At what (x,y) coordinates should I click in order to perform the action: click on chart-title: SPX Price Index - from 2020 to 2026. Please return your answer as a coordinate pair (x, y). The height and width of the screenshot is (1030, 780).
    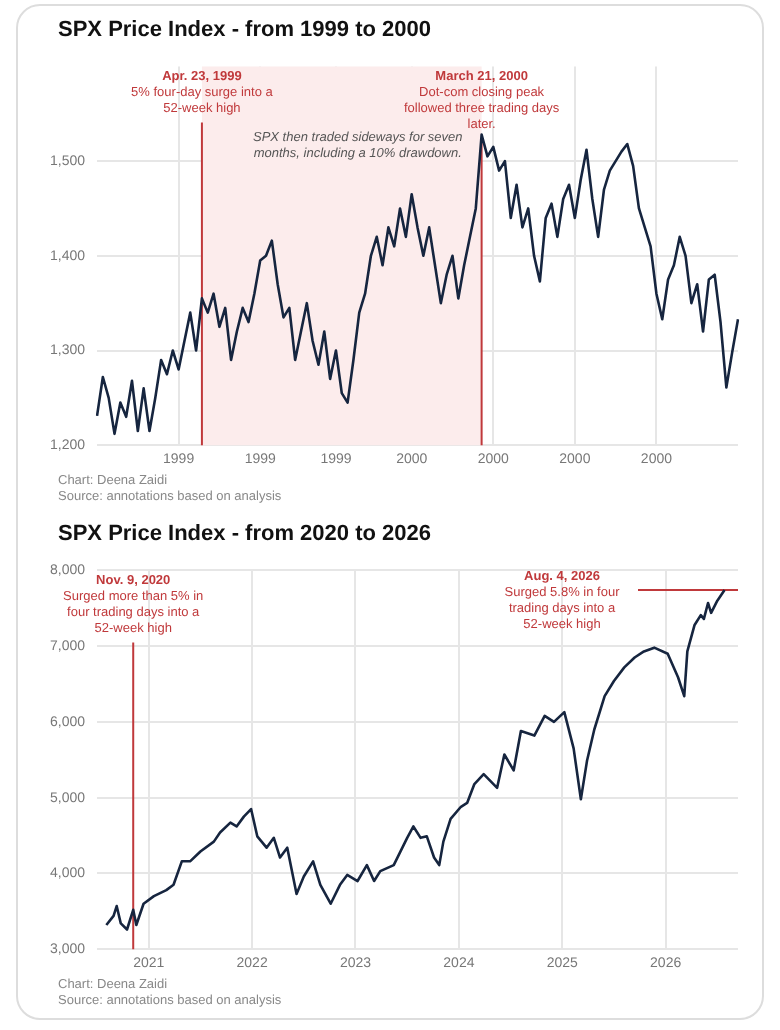
    Looking at the image, I should click on (245, 536).